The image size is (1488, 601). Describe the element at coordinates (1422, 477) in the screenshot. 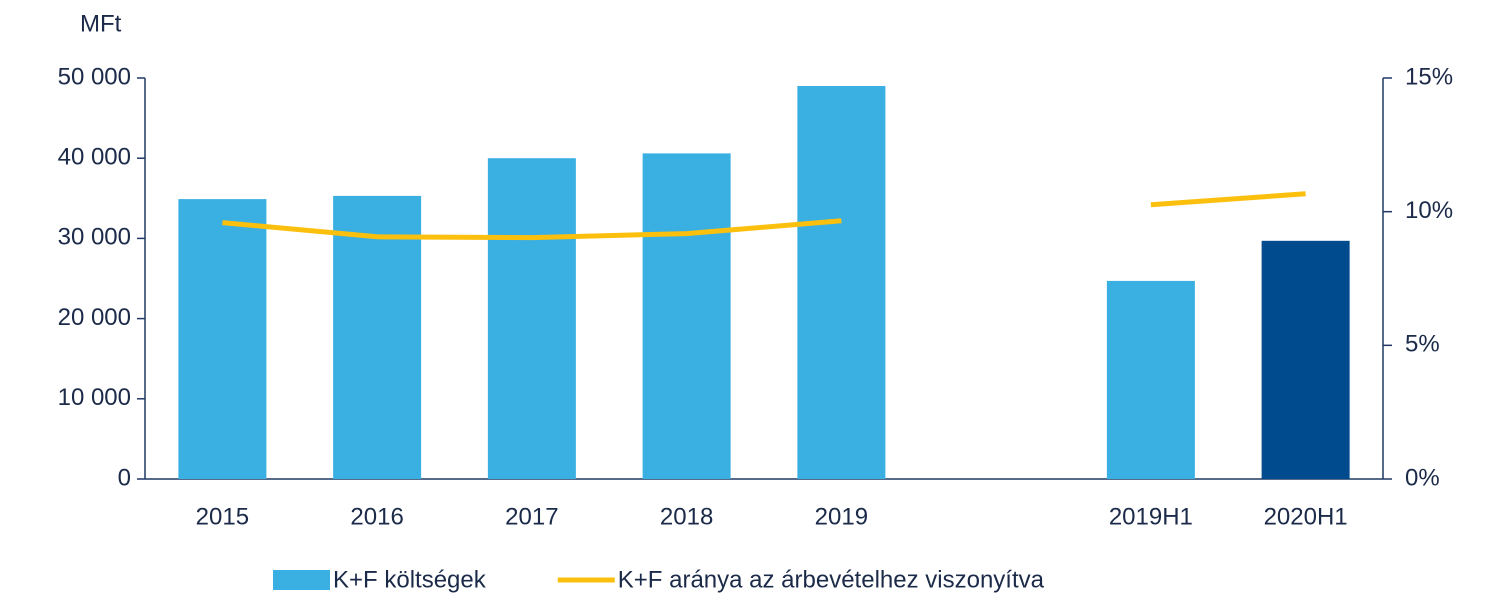

I see `y2-tick-label: 0%` at that location.